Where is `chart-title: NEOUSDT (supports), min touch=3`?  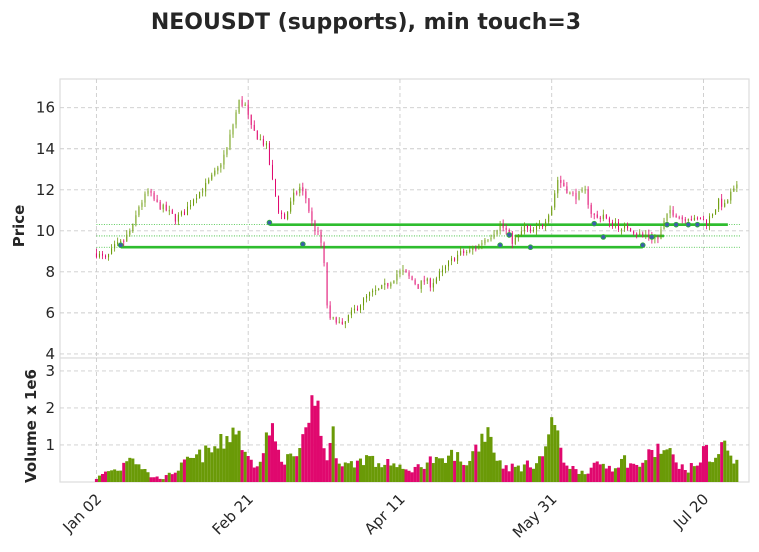 chart-title: NEOUSDT (supports), min touch=3 is located at coordinates (366, 22).